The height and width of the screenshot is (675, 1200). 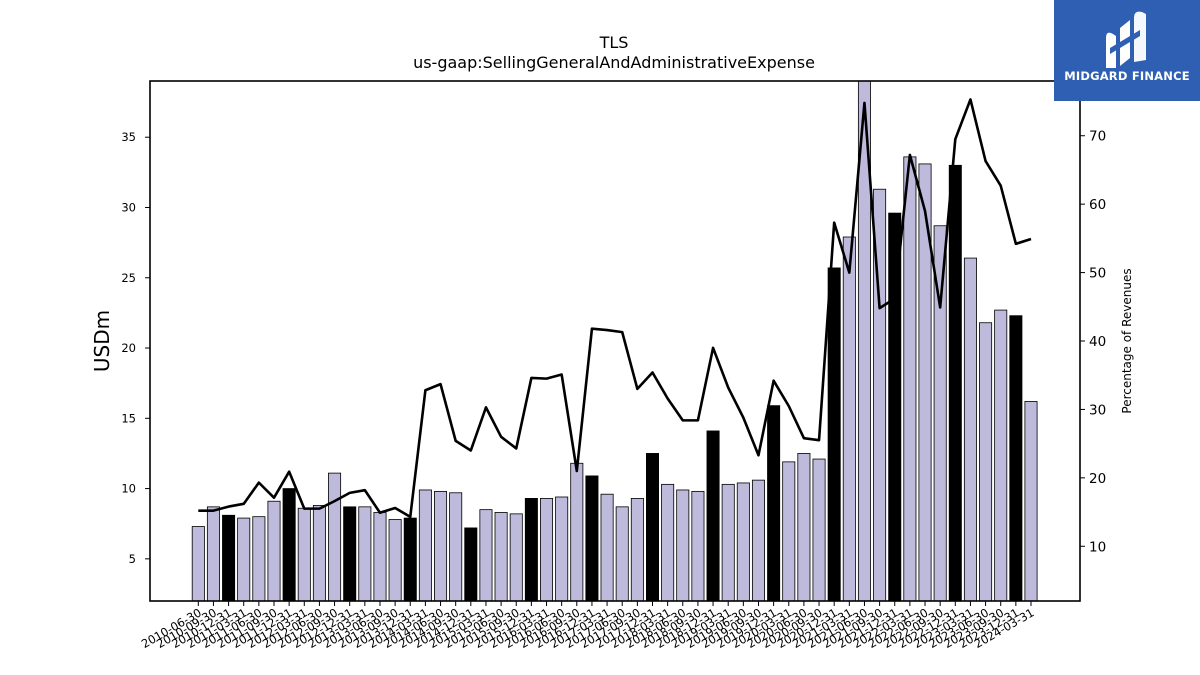 I want to click on y-tick-label: 25, so click(x=128, y=278).